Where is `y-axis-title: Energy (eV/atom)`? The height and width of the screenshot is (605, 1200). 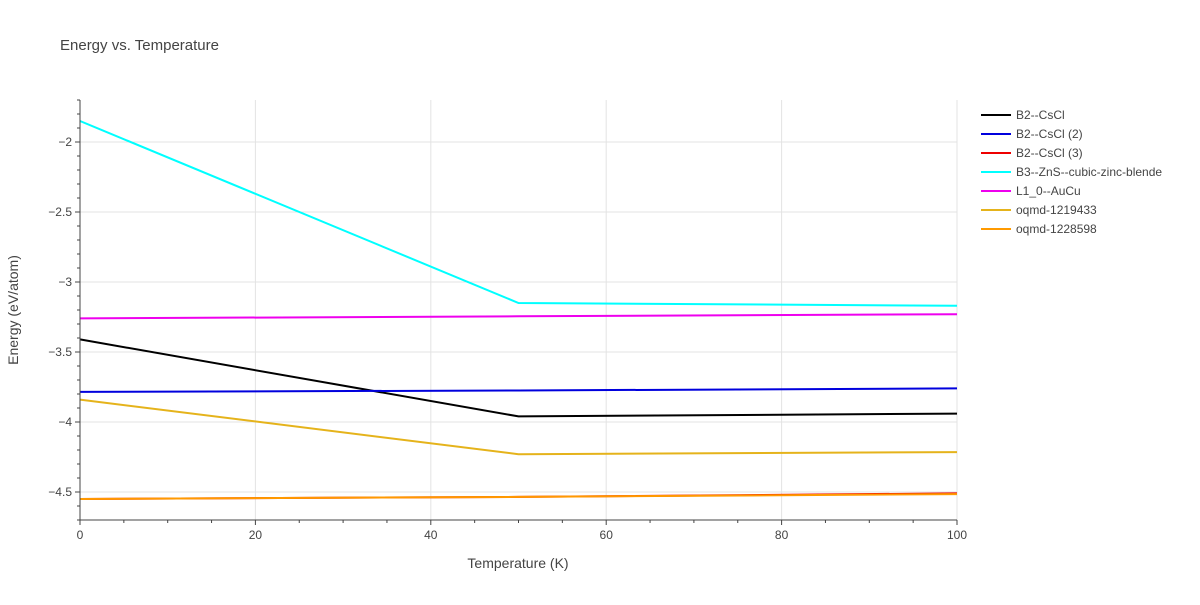 y-axis-title: Energy (eV/atom) is located at coordinates (13, 310).